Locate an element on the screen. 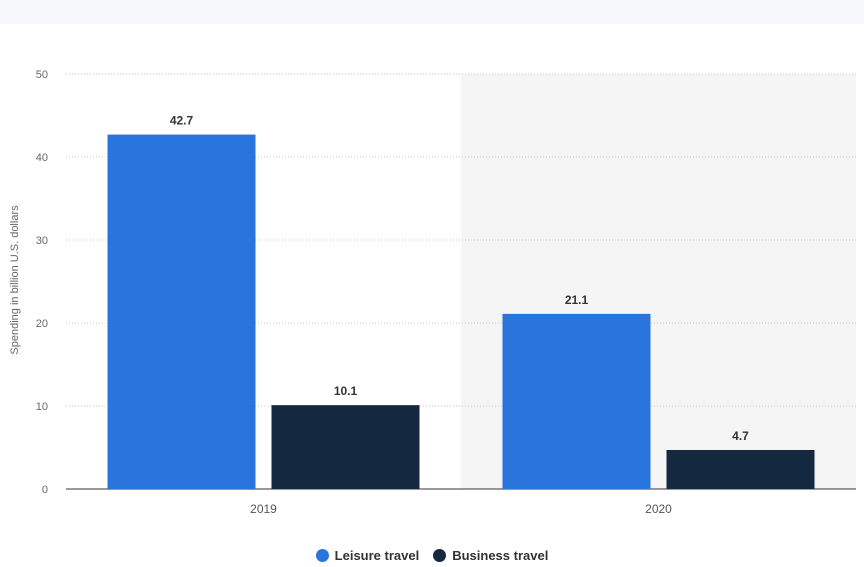 The height and width of the screenshot is (567, 864). bar-leisure-travel-2020 is located at coordinates (576, 401).